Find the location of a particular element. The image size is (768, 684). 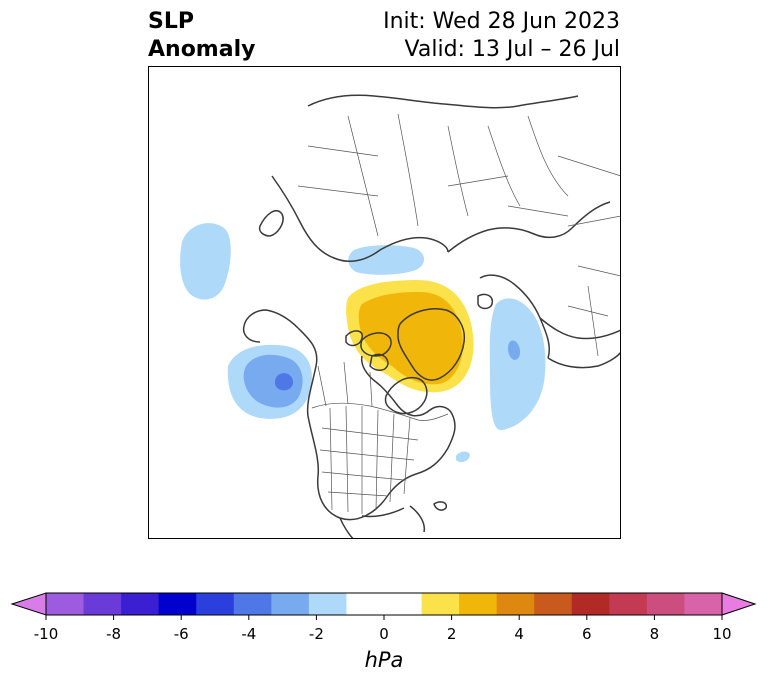

title-line-1: SLP is located at coordinates (171, 21).